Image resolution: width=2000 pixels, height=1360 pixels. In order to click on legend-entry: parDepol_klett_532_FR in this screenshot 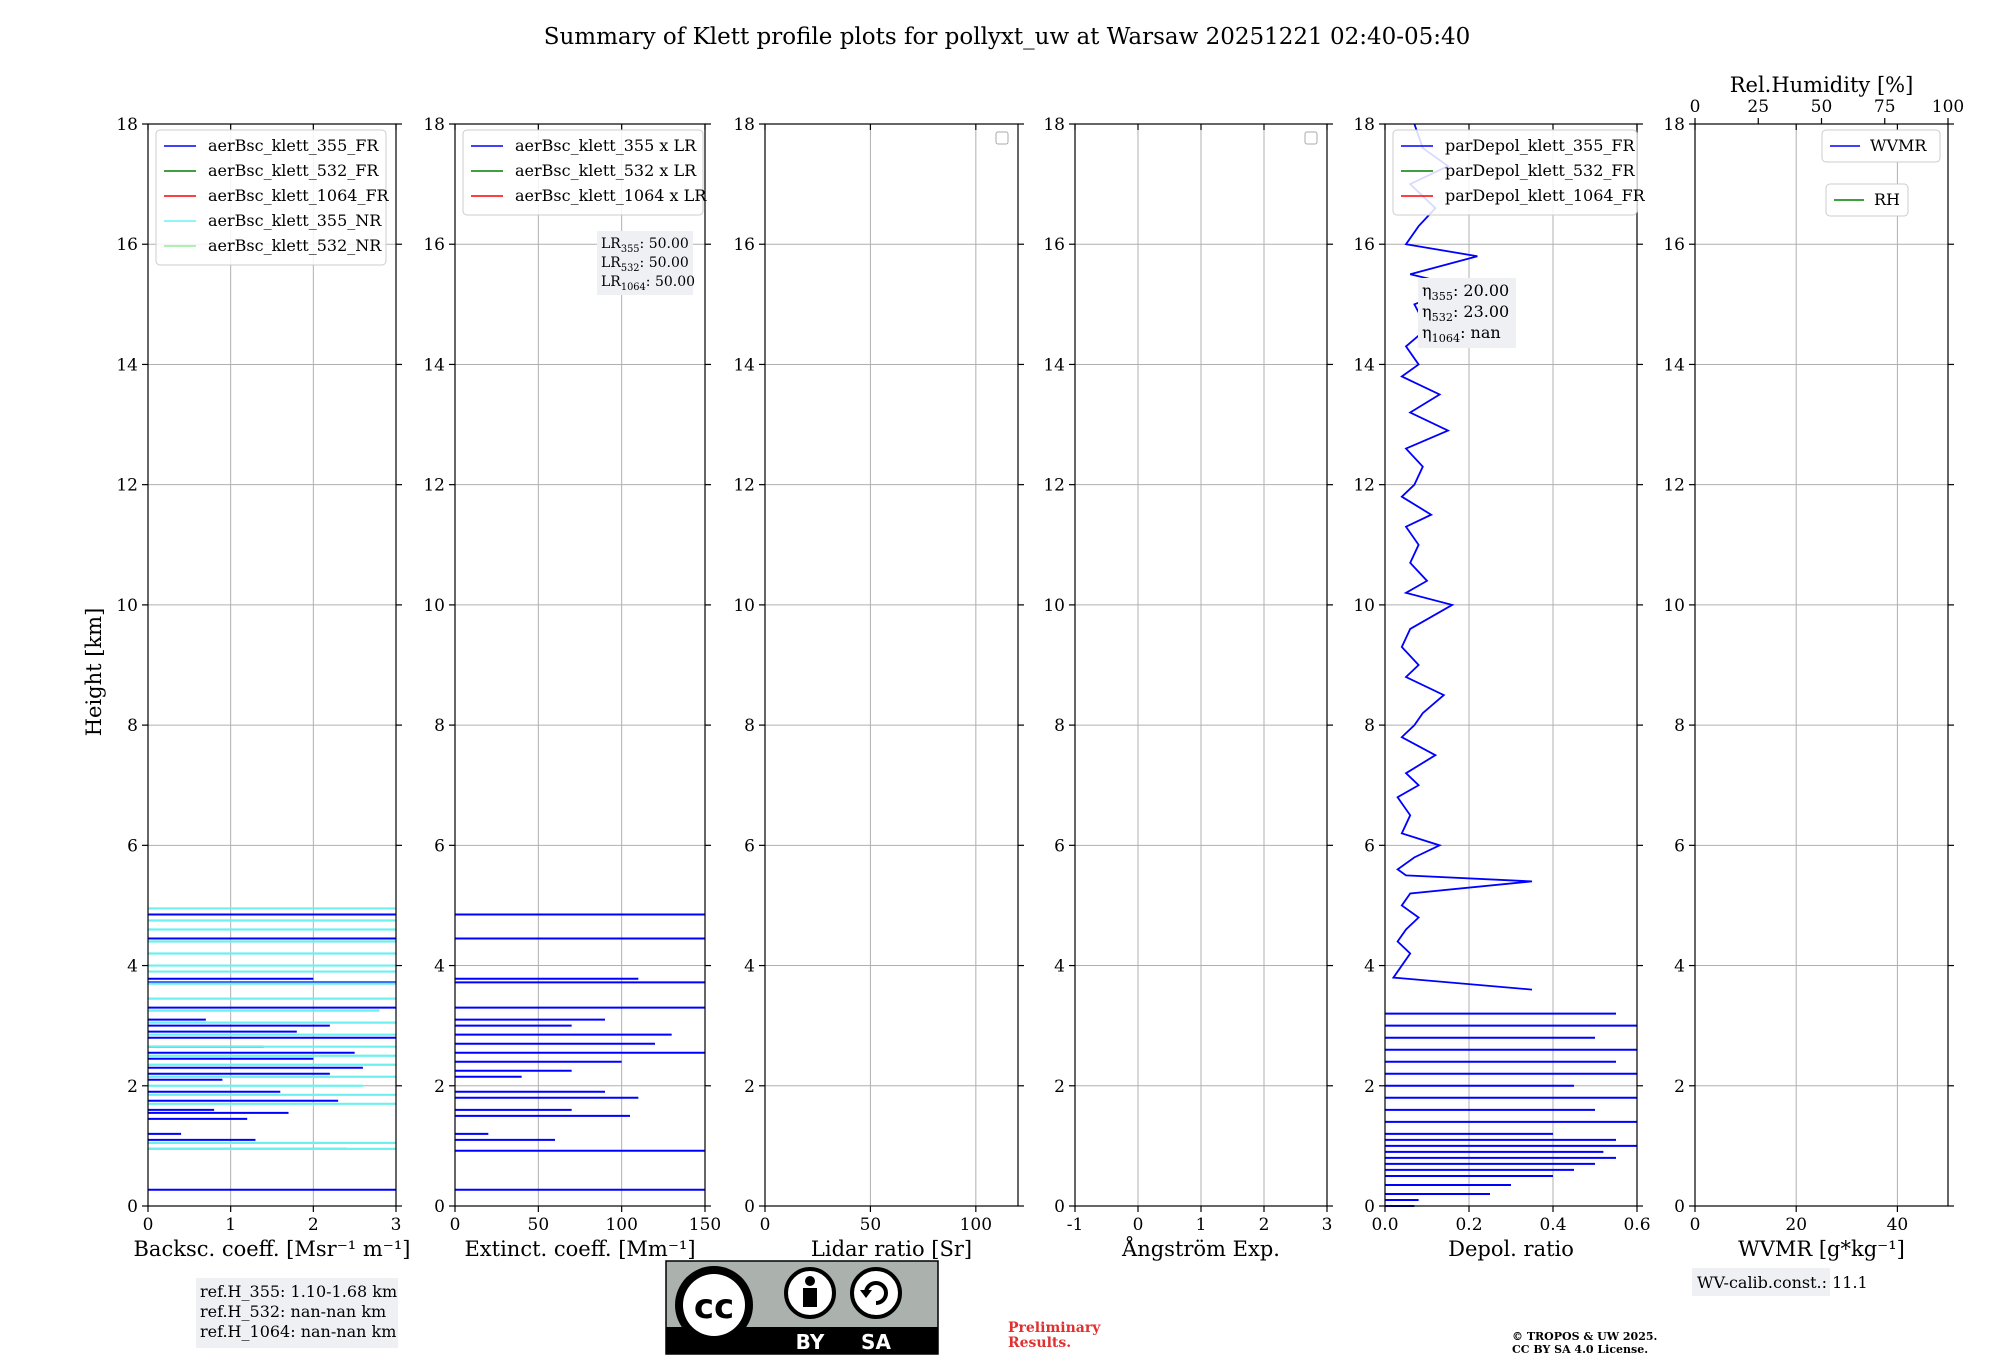, I will do `click(1540, 170)`.